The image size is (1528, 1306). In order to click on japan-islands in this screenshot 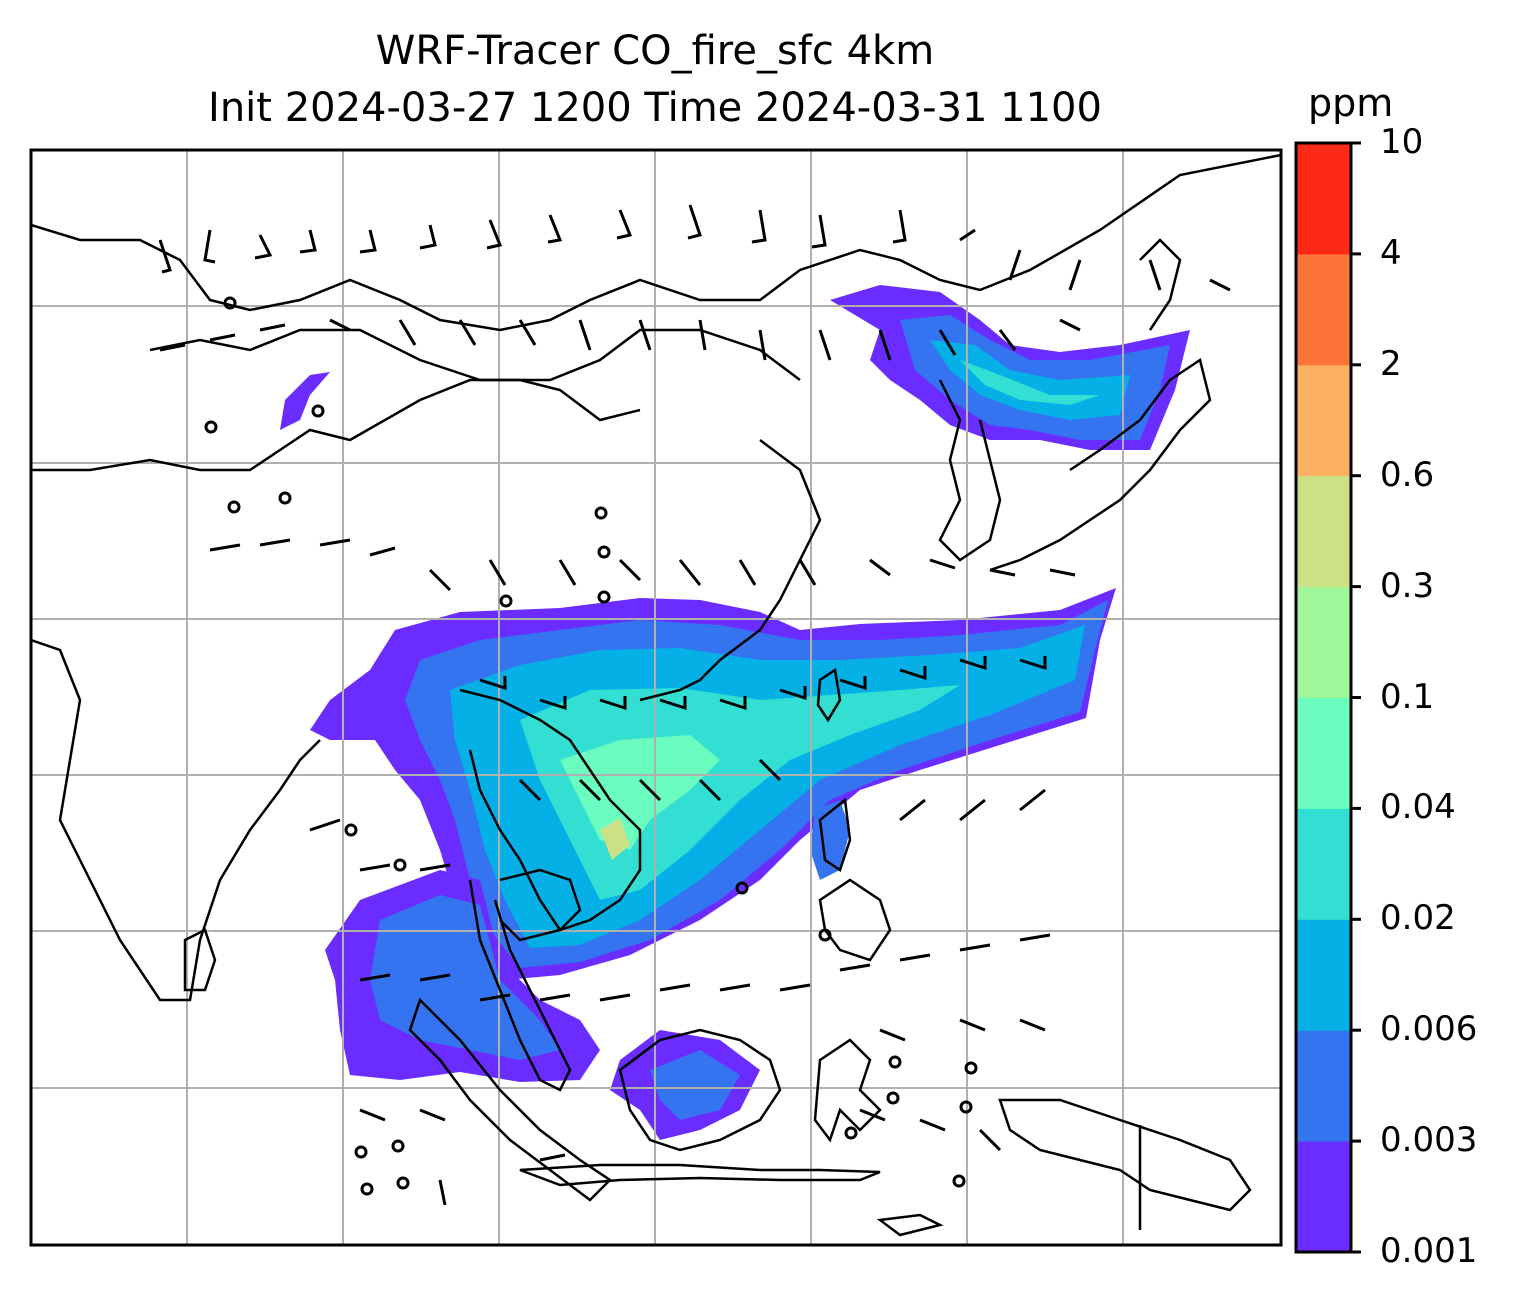, I will do `click(1100, 464)`.